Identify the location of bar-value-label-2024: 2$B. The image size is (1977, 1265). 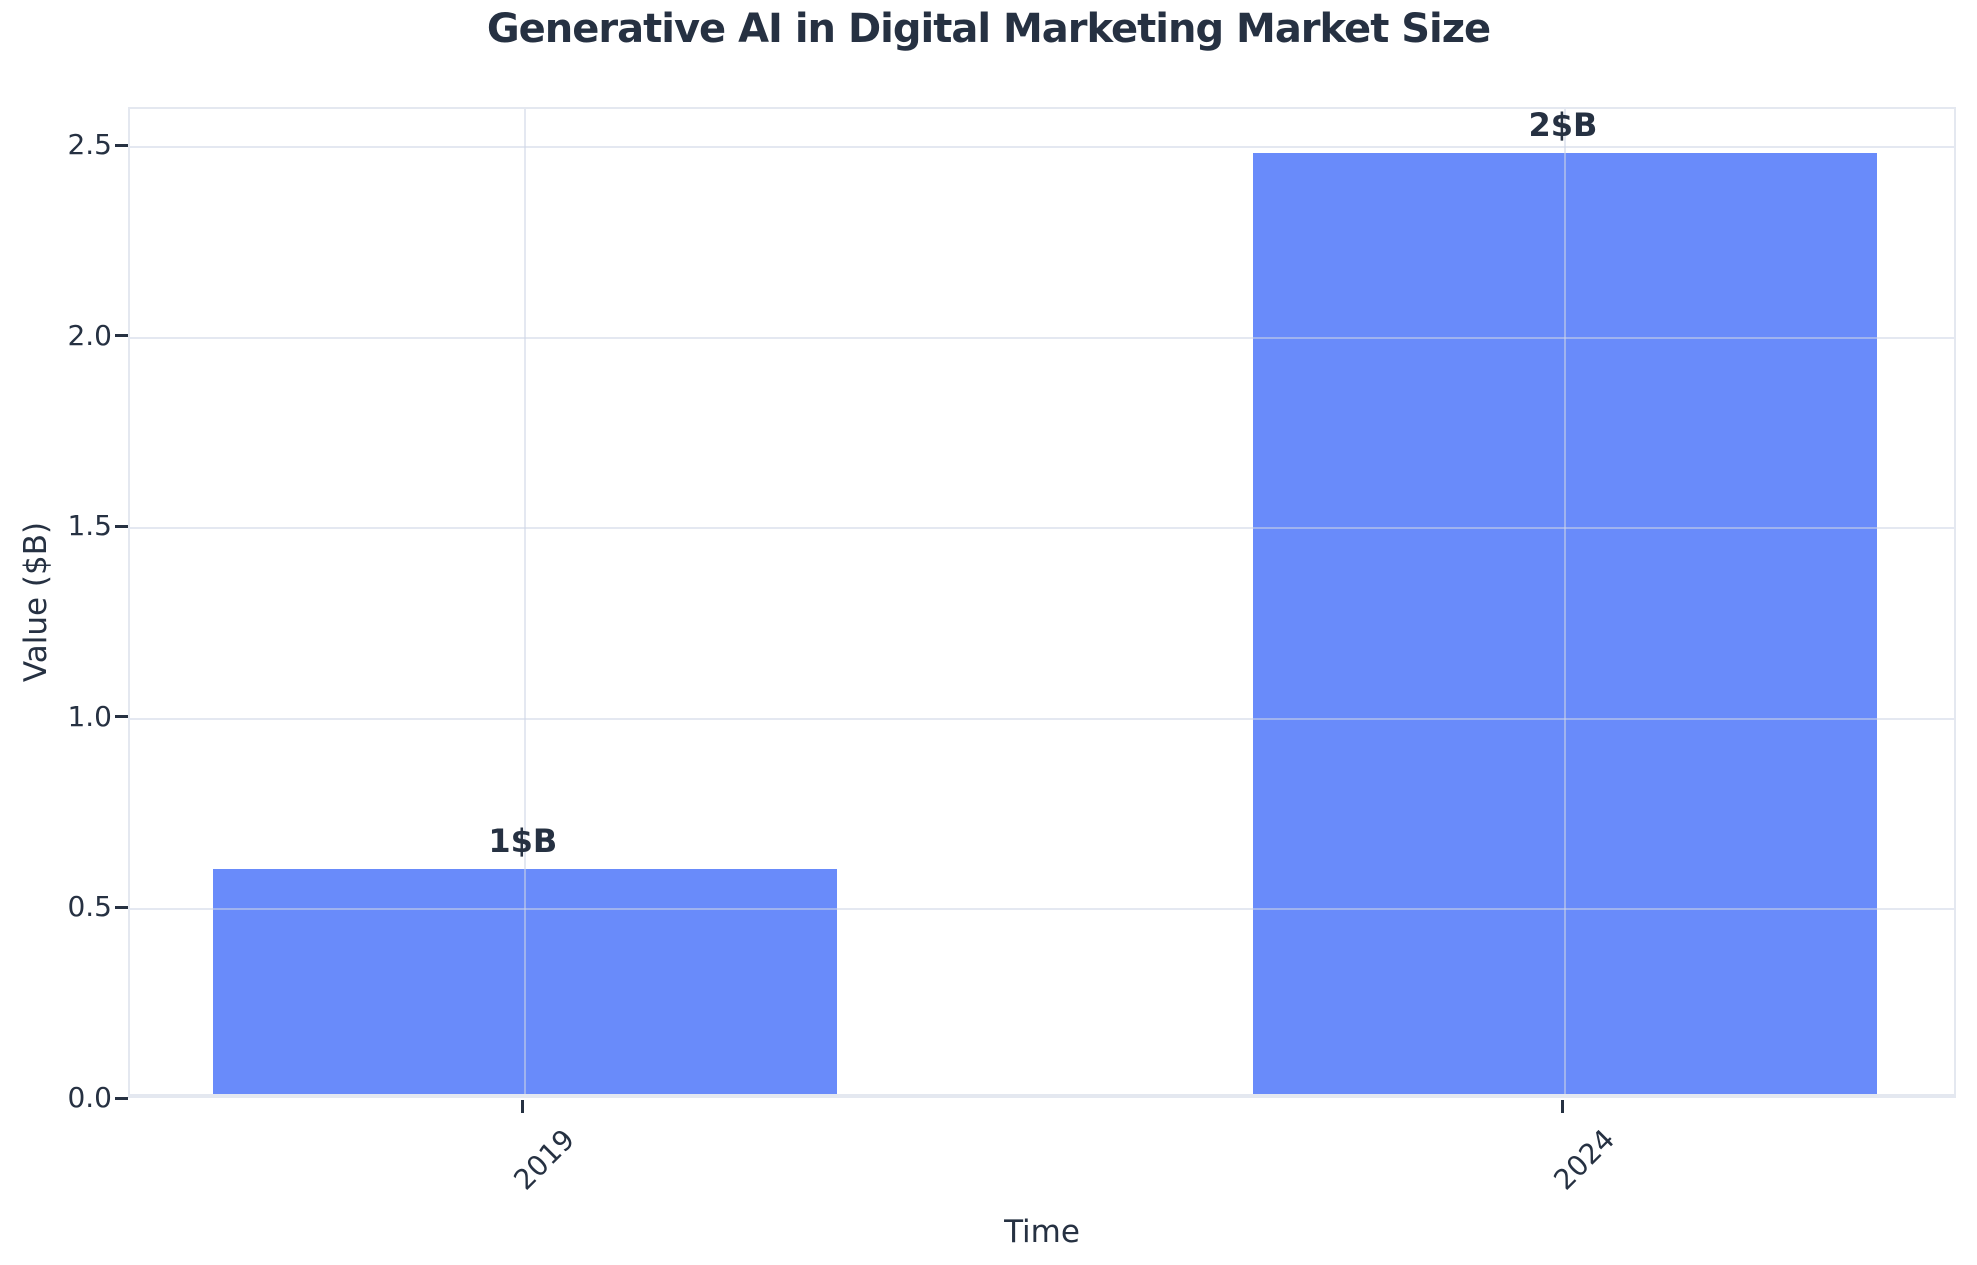
(1563, 124).